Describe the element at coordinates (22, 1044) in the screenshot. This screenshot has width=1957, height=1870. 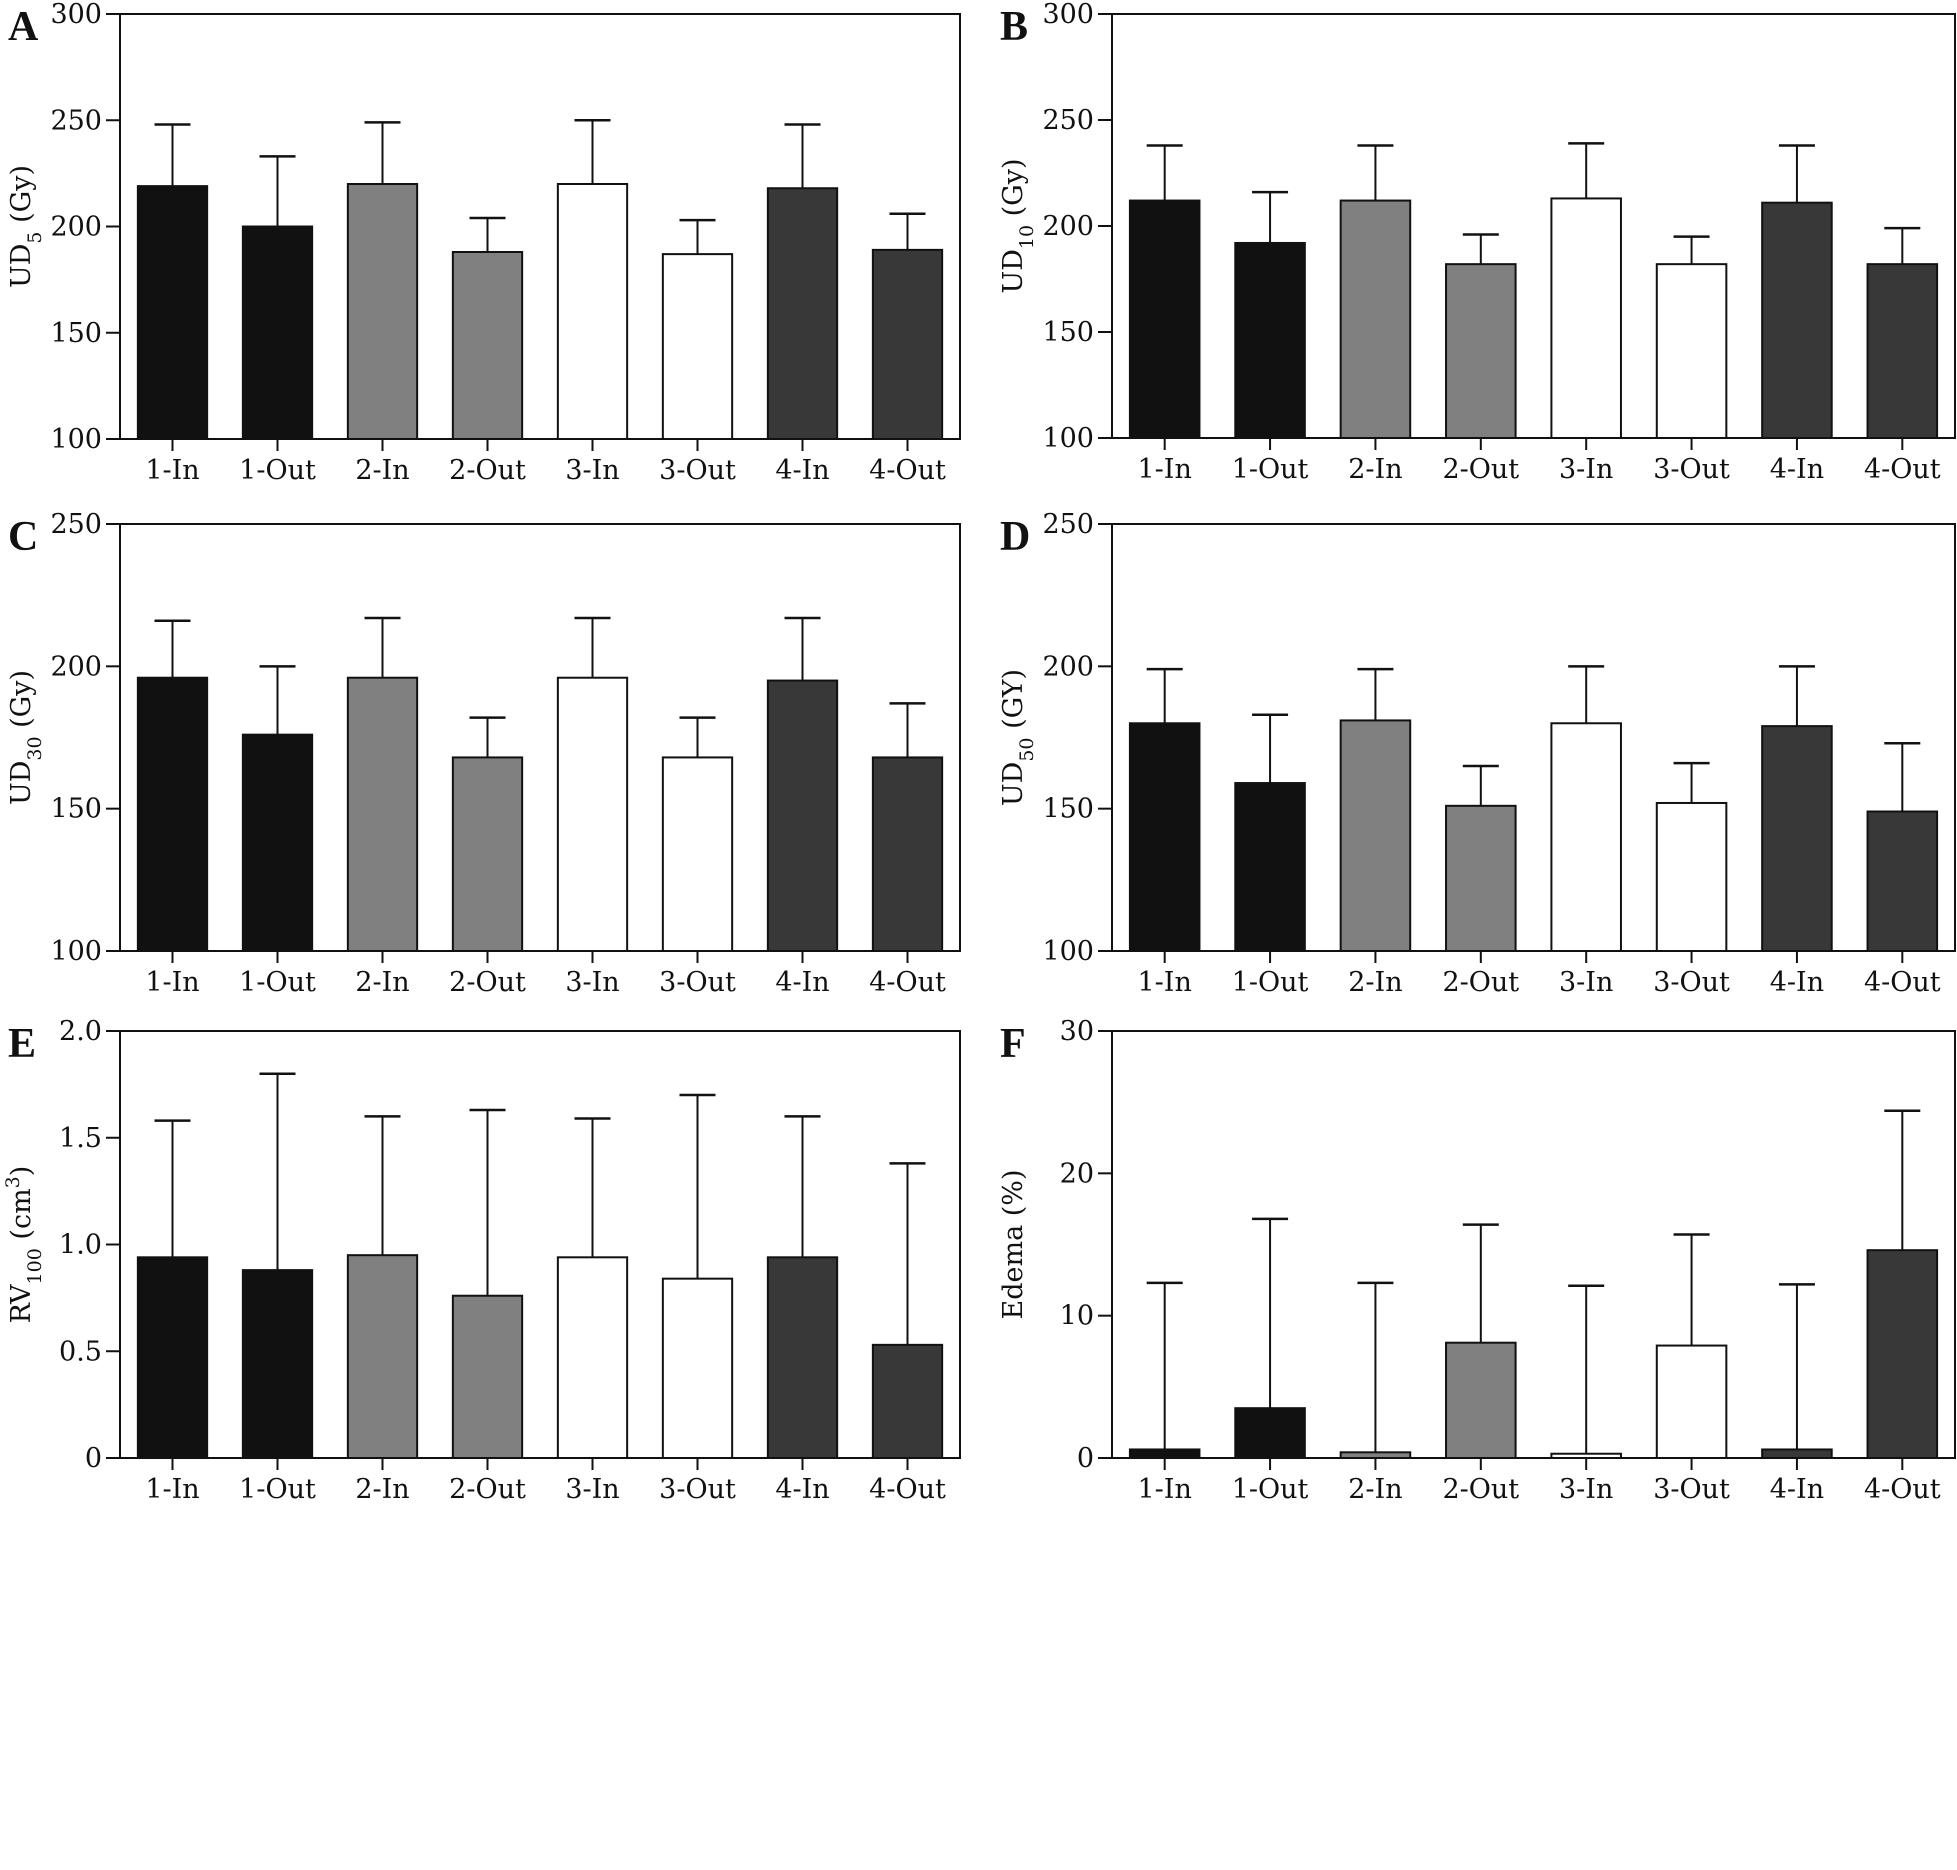
I see `panel-letter: E` at that location.